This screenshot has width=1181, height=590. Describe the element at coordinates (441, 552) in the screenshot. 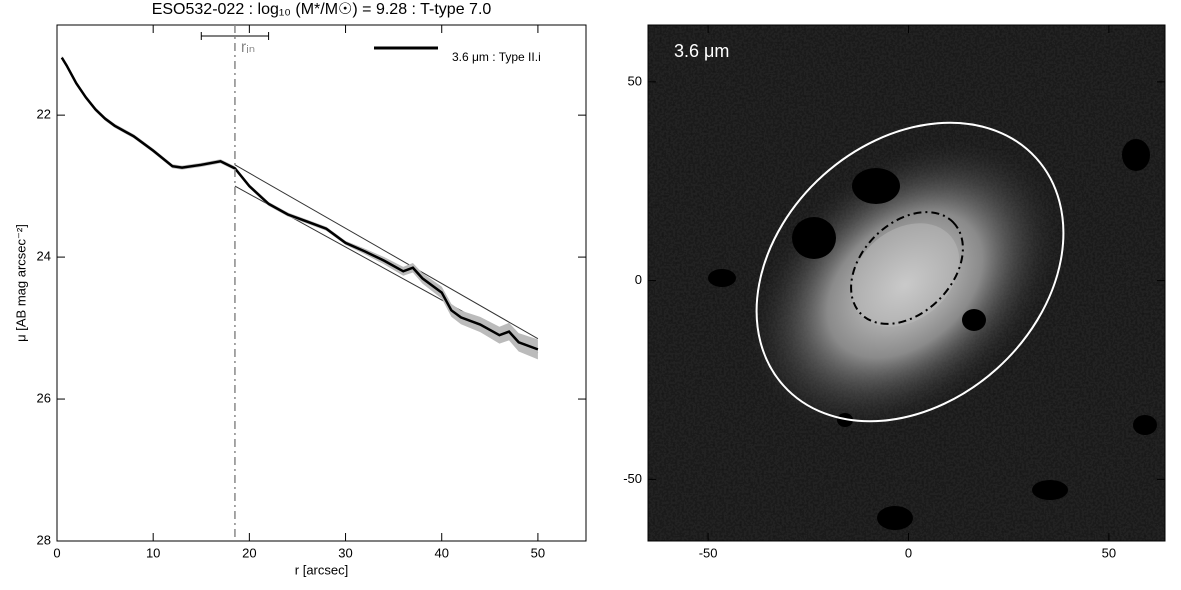

I see `x-tick-label: 40` at that location.